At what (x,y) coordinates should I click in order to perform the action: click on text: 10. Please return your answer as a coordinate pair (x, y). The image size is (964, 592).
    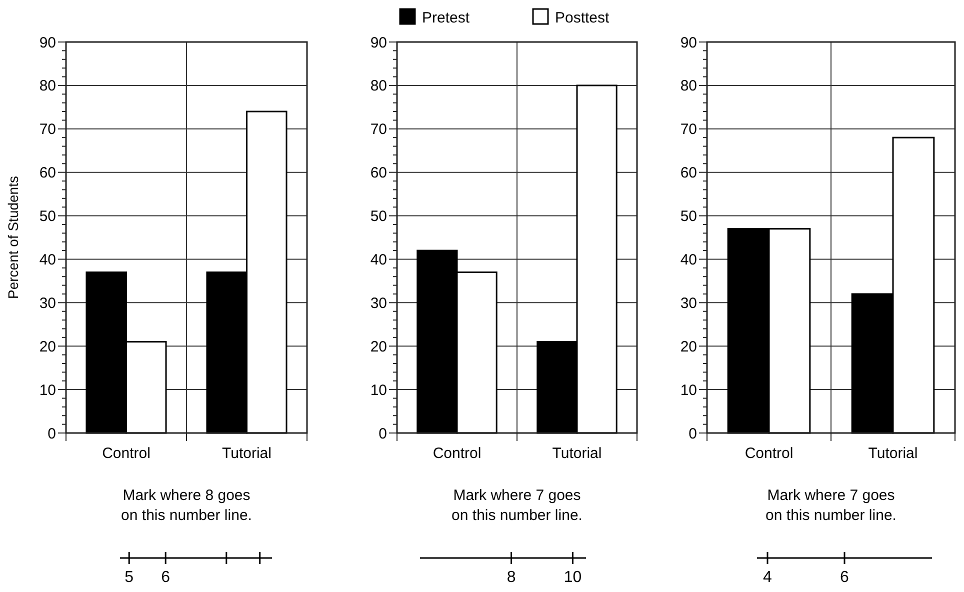
    Looking at the image, I should click on (573, 577).